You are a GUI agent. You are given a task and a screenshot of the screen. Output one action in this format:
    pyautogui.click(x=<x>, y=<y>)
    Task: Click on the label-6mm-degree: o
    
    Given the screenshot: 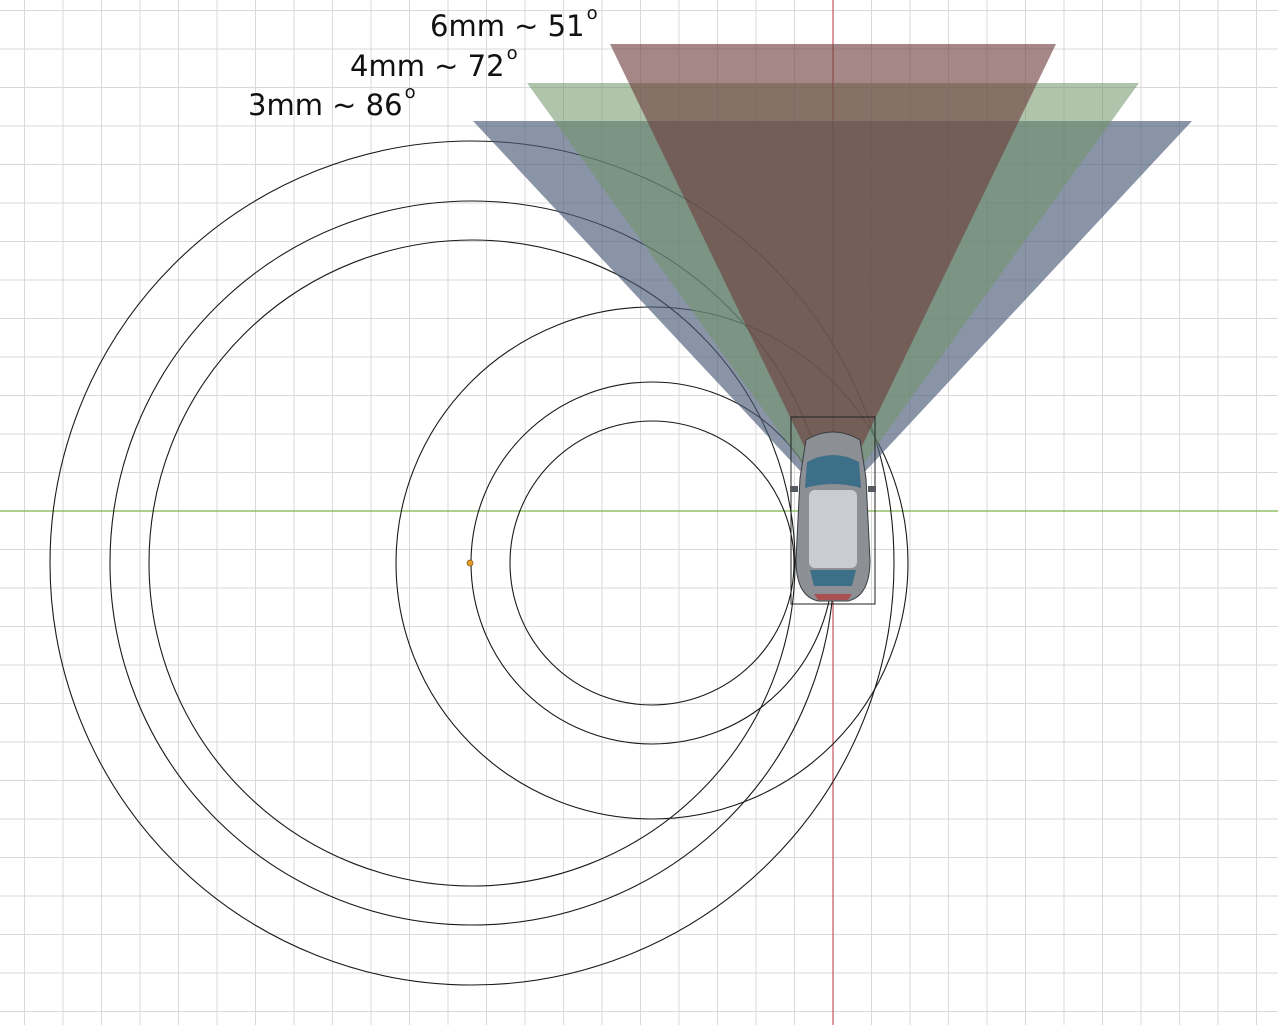 What is the action you would take?
    pyautogui.click(x=592, y=13)
    